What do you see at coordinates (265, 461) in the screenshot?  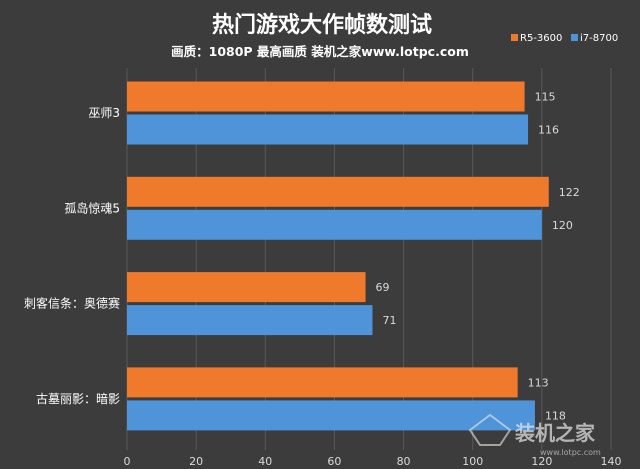 I see `x-tick-label-40: 40` at bounding box center [265, 461].